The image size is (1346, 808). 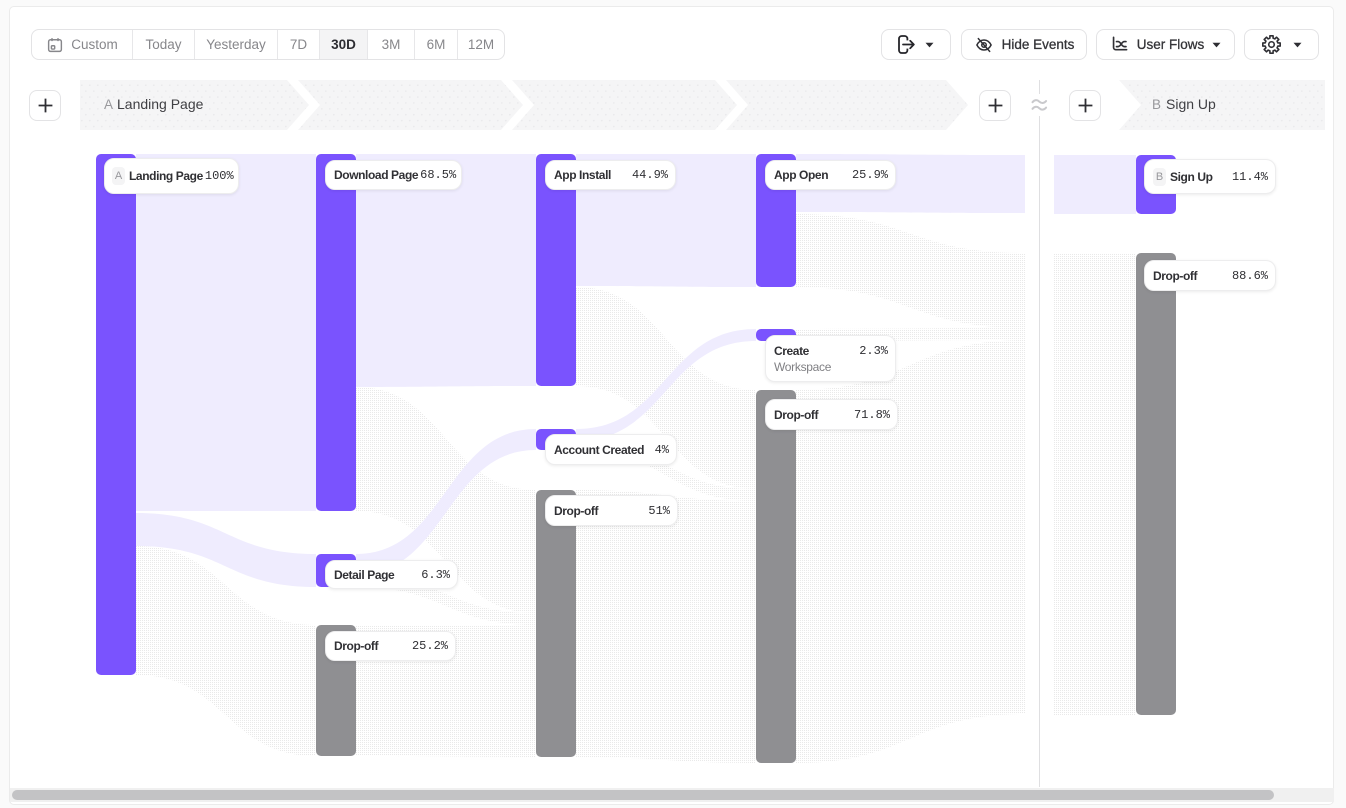 I want to click on svg-text: Landing Page, so click(x=160, y=104).